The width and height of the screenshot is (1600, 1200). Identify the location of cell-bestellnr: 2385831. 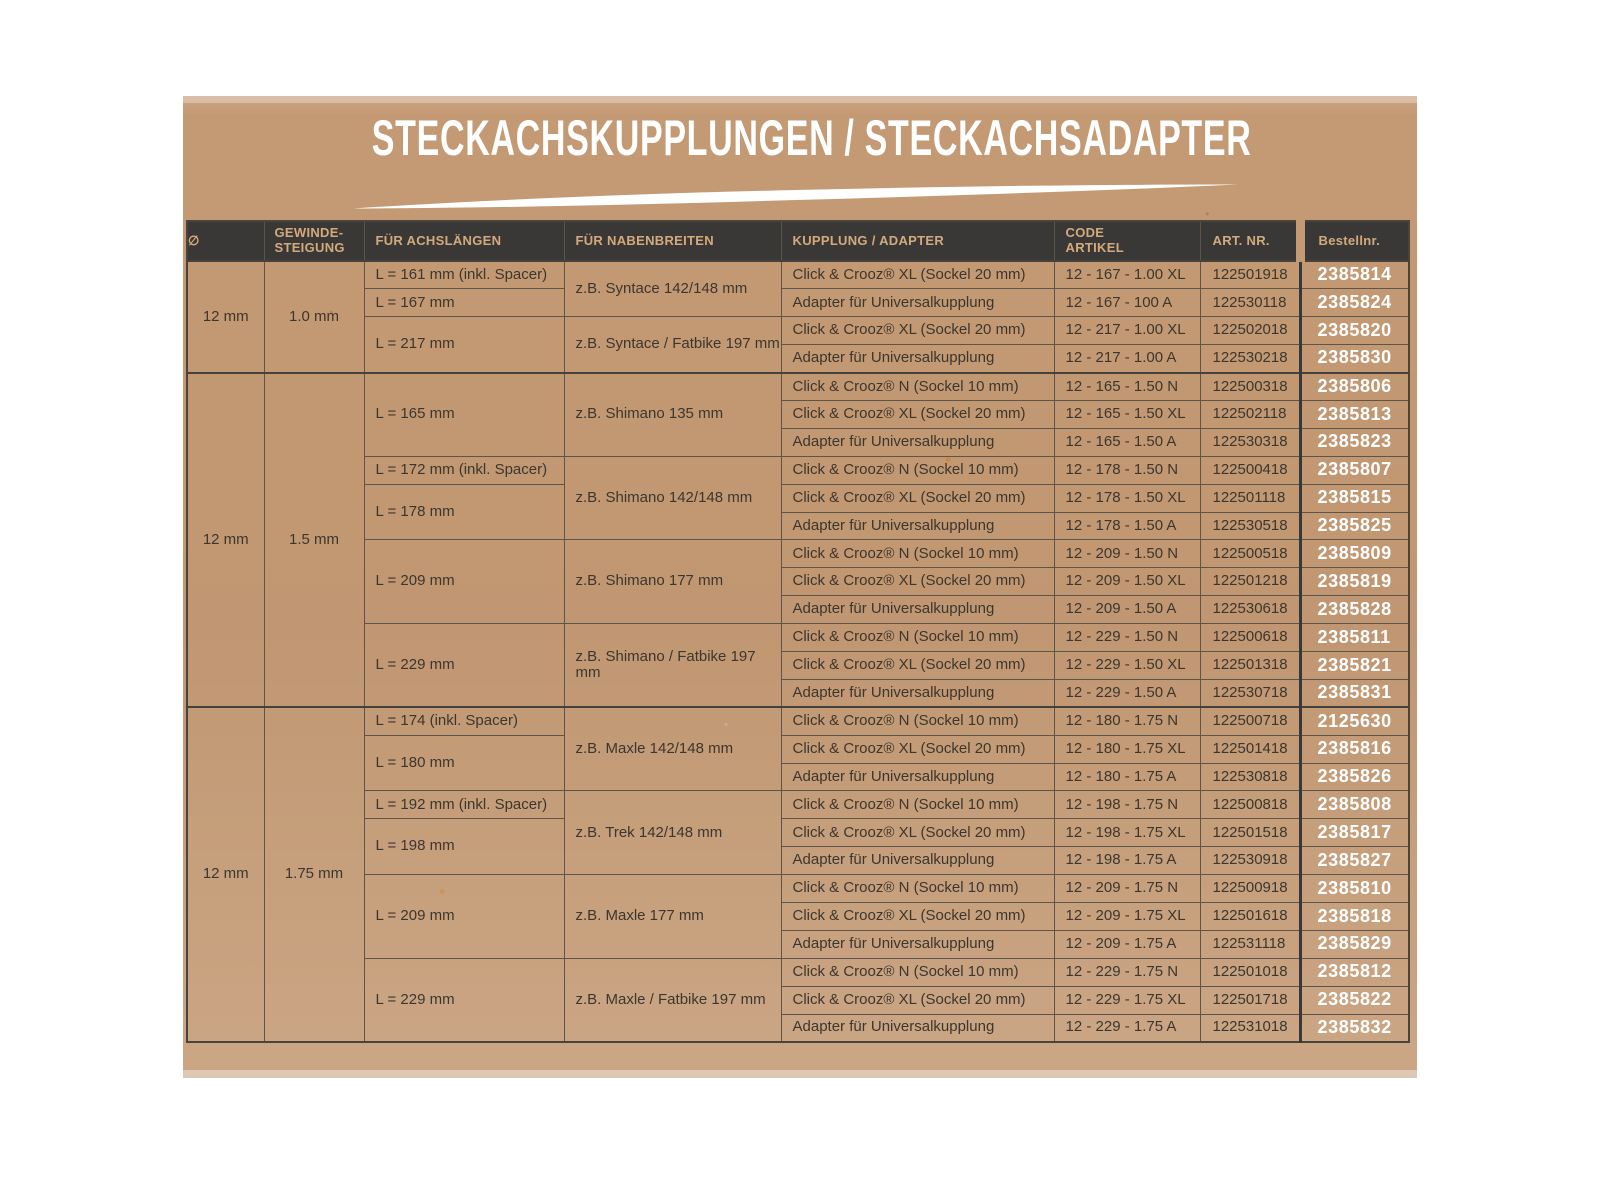
(1354, 693).